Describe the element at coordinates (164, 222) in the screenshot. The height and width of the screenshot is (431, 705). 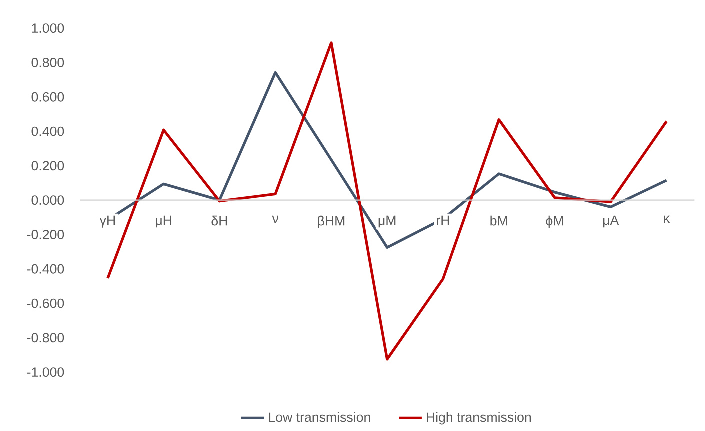
I see `x-tick-label: μH` at that location.